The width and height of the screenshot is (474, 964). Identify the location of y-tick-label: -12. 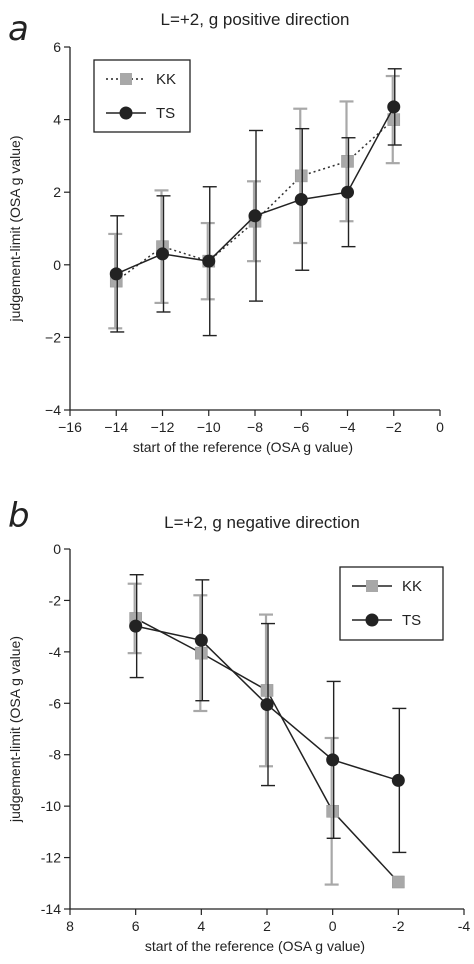
(51, 858).